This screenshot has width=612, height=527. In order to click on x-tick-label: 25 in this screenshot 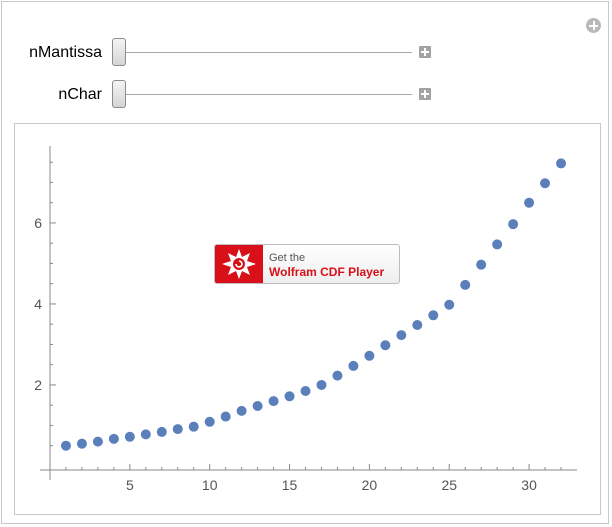, I will do `click(449, 485)`.